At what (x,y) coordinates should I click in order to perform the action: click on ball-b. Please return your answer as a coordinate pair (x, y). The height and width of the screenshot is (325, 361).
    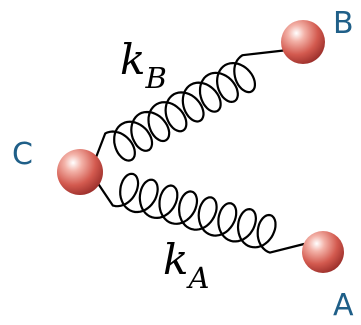
    Looking at the image, I should click on (303, 42).